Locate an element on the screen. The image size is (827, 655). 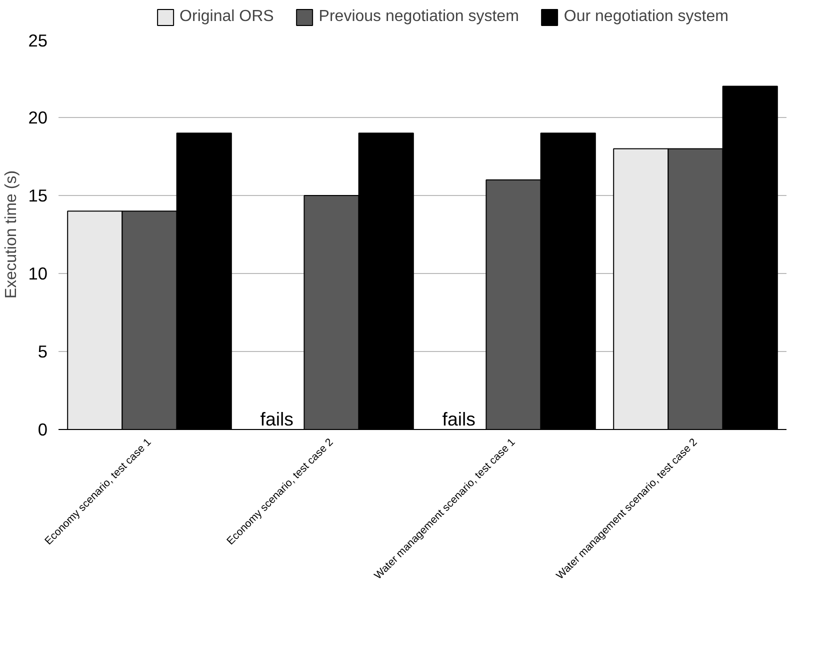
y-tick-label: 20 is located at coordinates (38, 118).